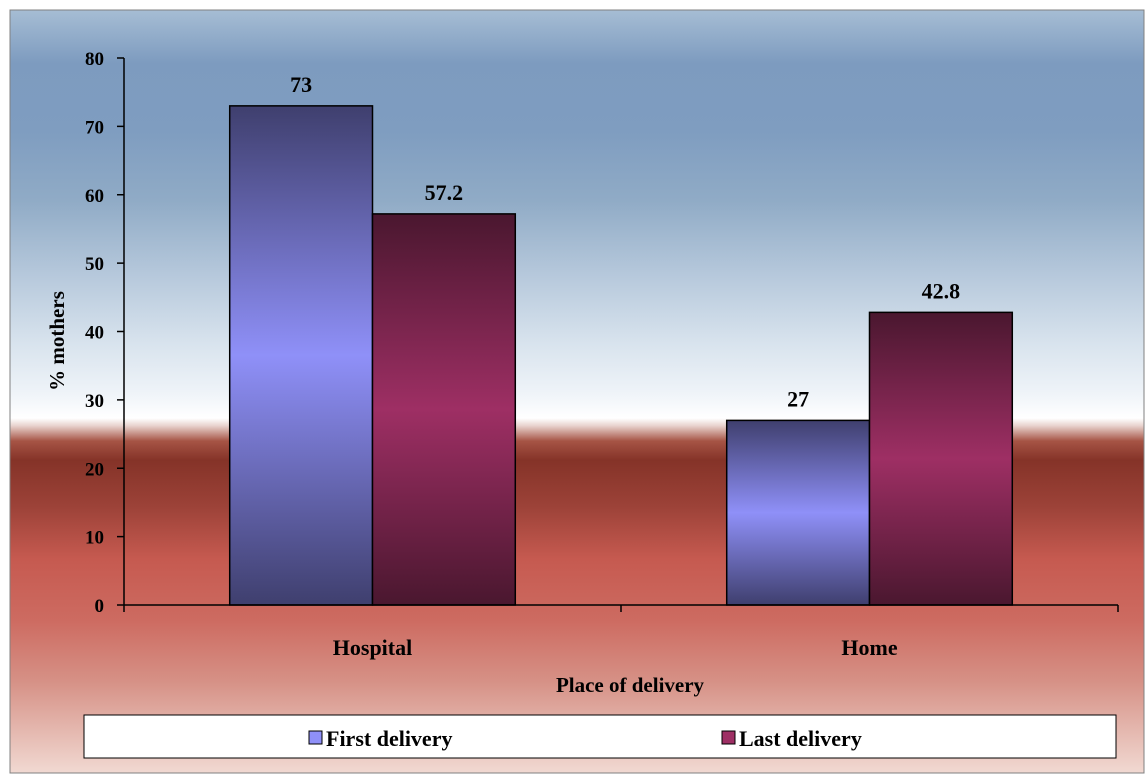 The width and height of the screenshot is (1146, 775). Describe the element at coordinates (301, 84) in the screenshot. I see `data-label-hospital-first-delivery: 73` at that location.